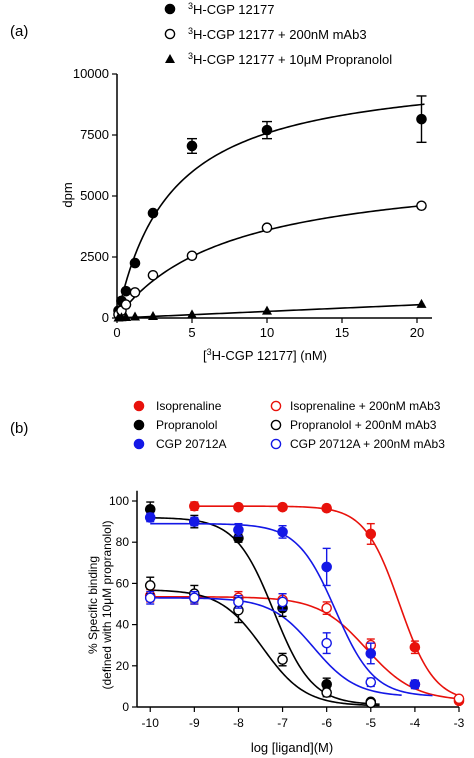 The width and height of the screenshot is (474, 758). What do you see at coordinates (123, 666) in the screenshot?
I see `panel-b-y-tick-label: 20` at bounding box center [123, 666].